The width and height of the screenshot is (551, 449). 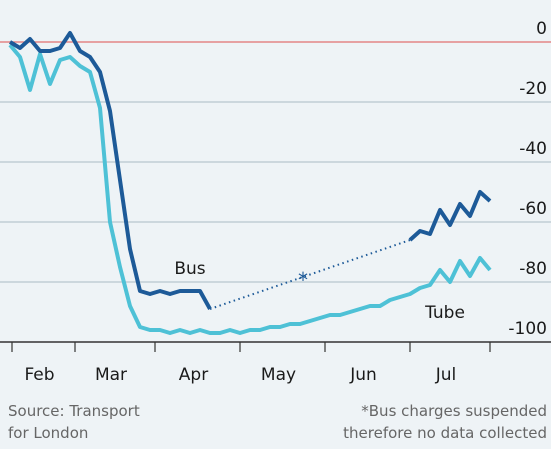 I want to click on note: *Bus charges suspended, so click(x=454, y=411).